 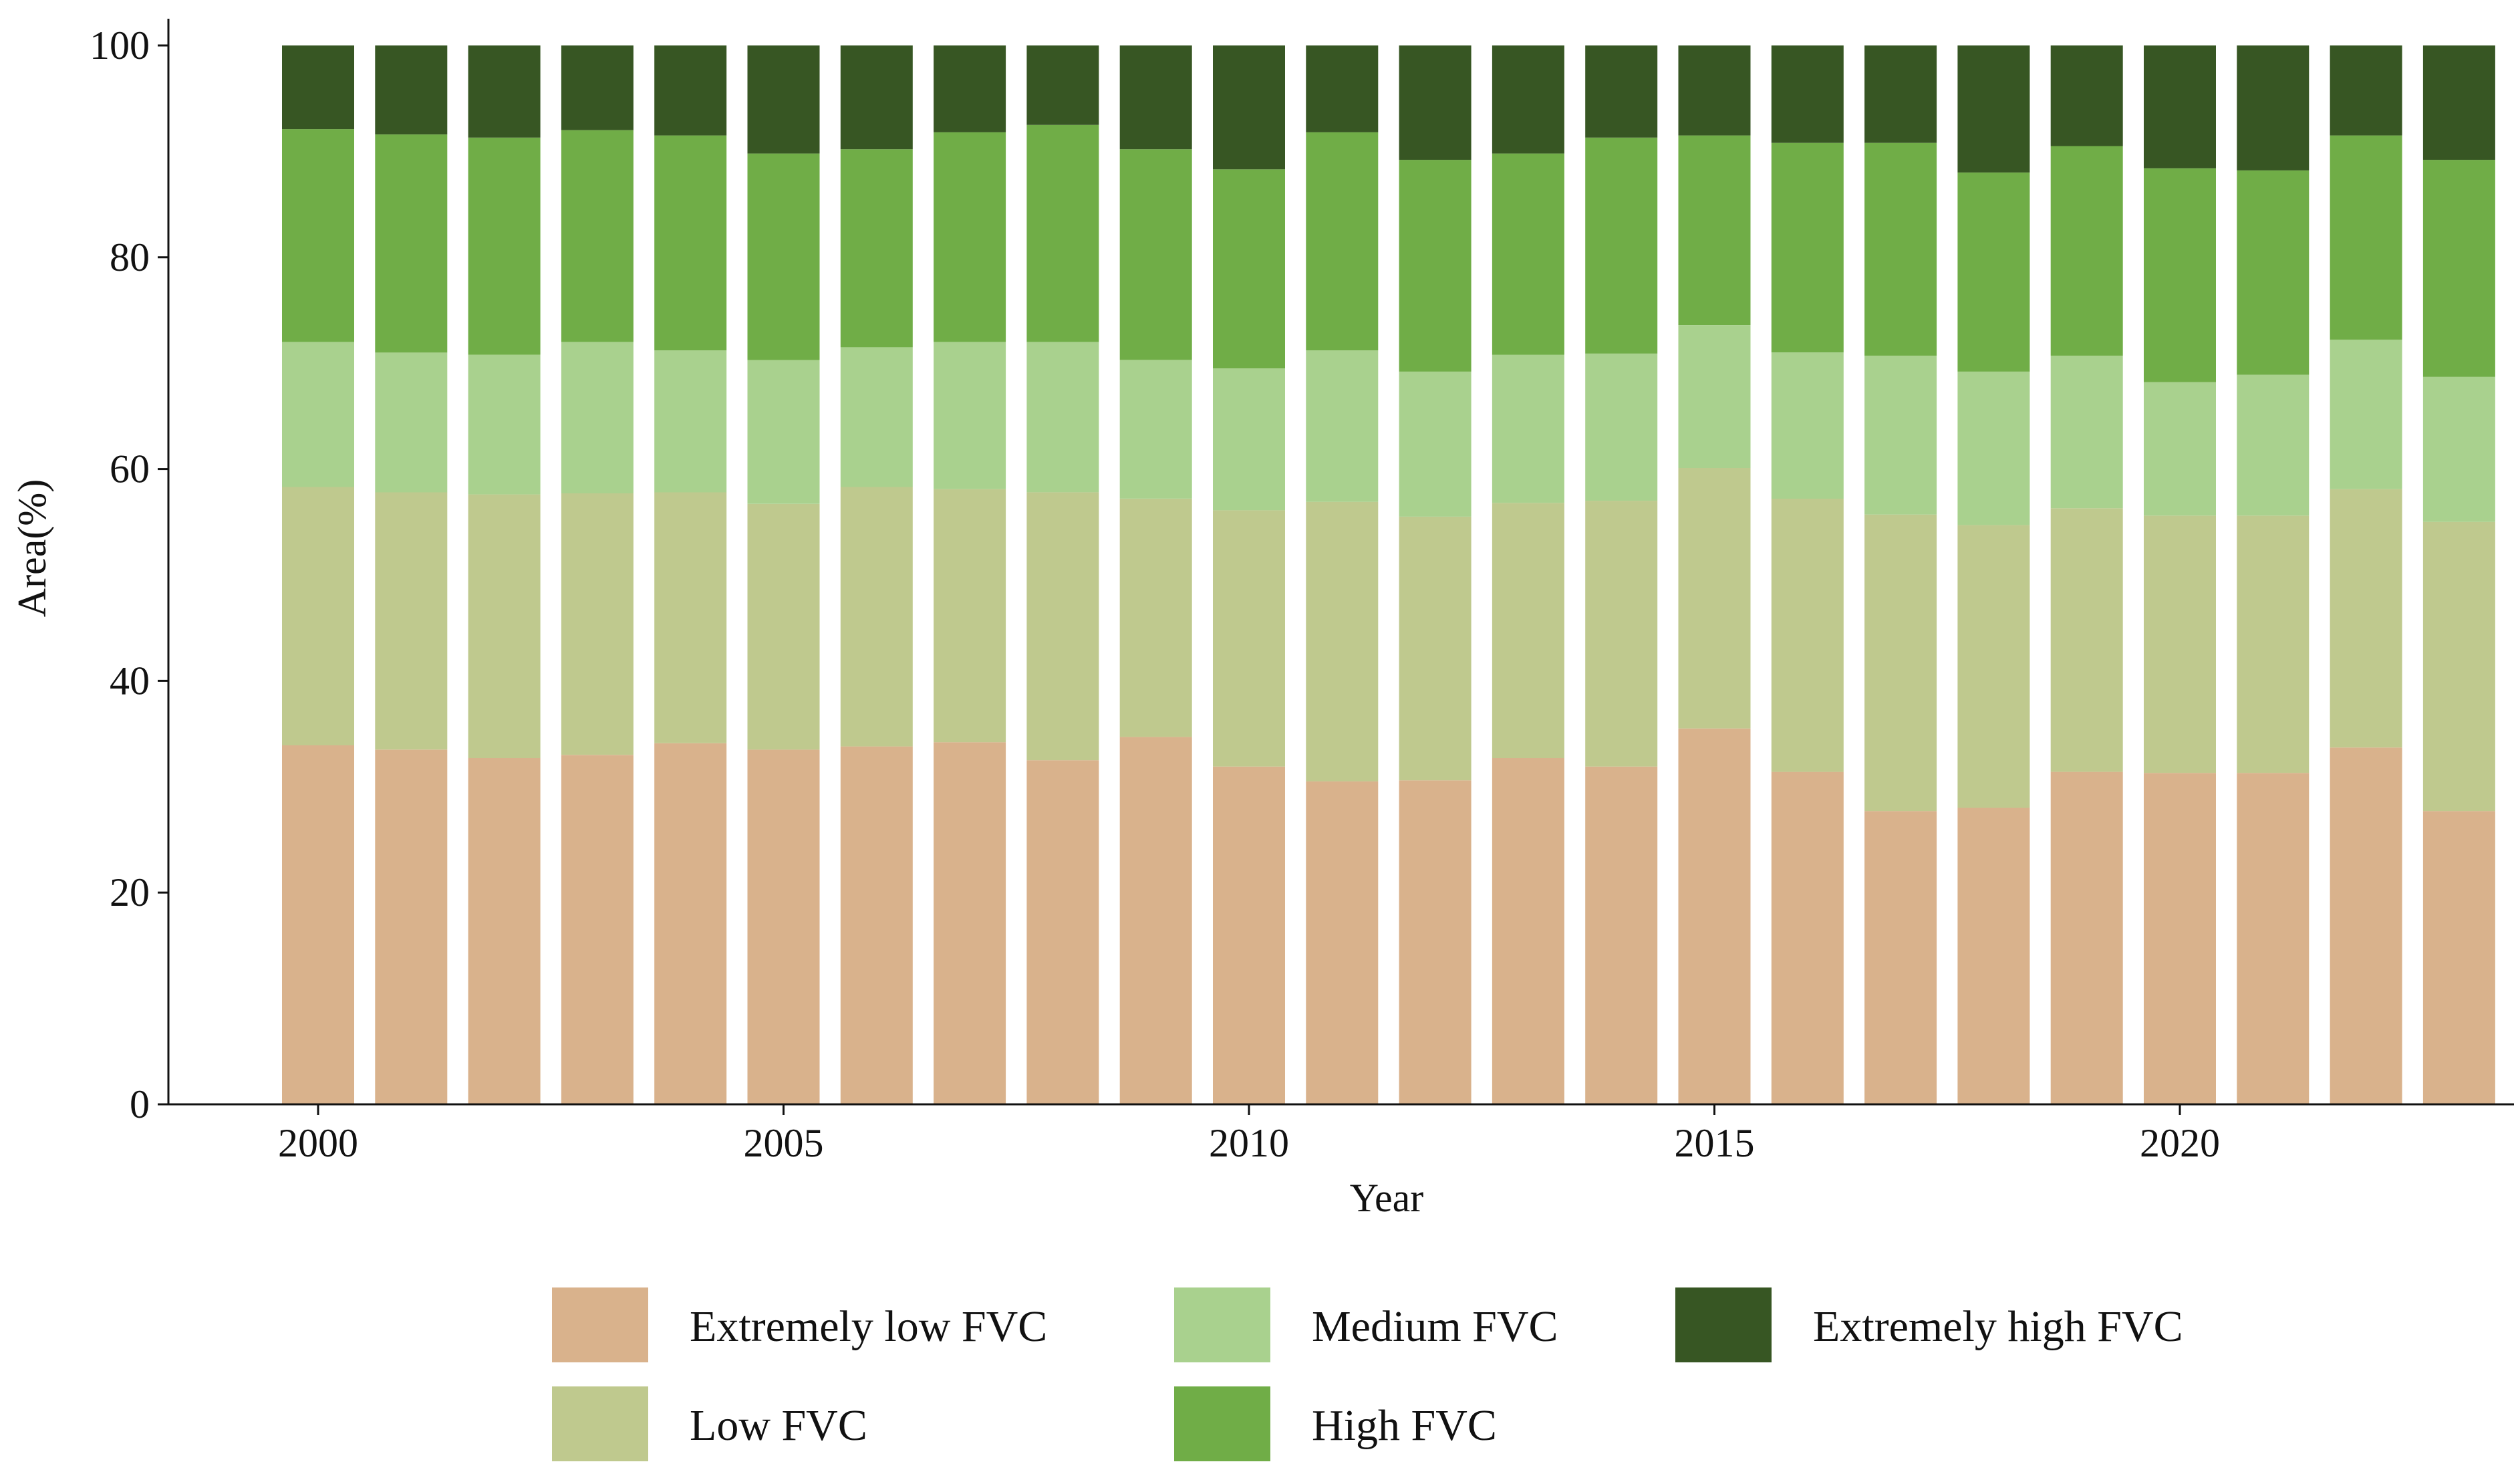 What do you see at coordinates (2180, 275) in the screenshot?
I see `bar-segment-high-fvc-2020` at bounding box center [2180, 275].